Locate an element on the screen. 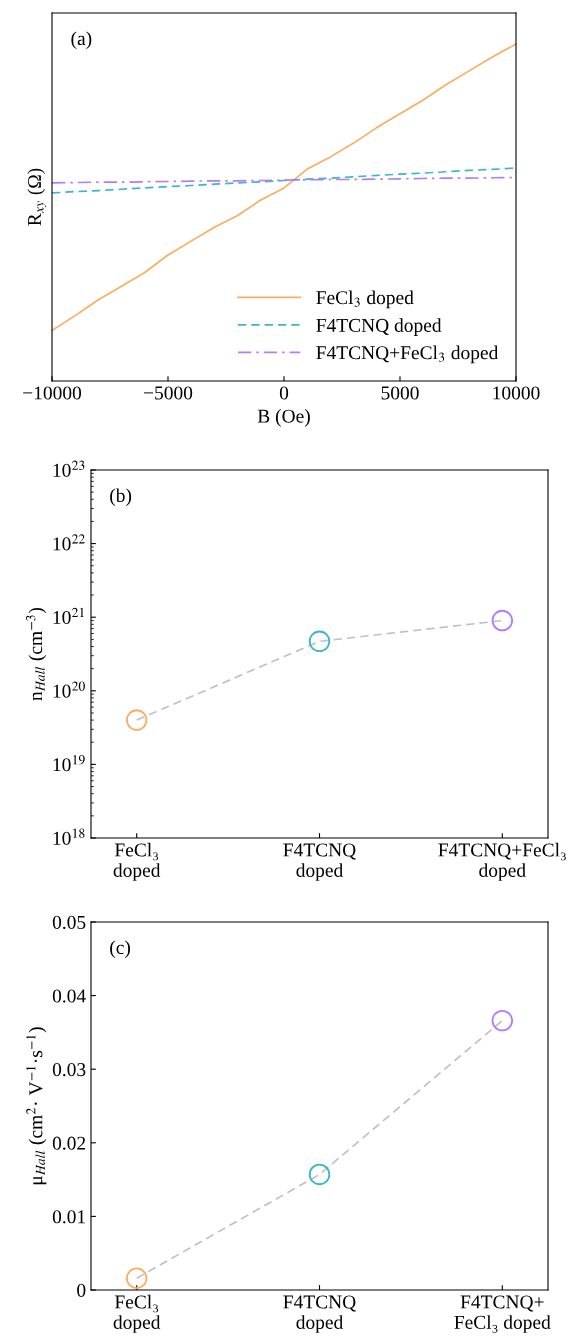 This screenshot has width=576, height=1342. y-tick-label: 10$^{21}$ is located at coordinates (68, 616).